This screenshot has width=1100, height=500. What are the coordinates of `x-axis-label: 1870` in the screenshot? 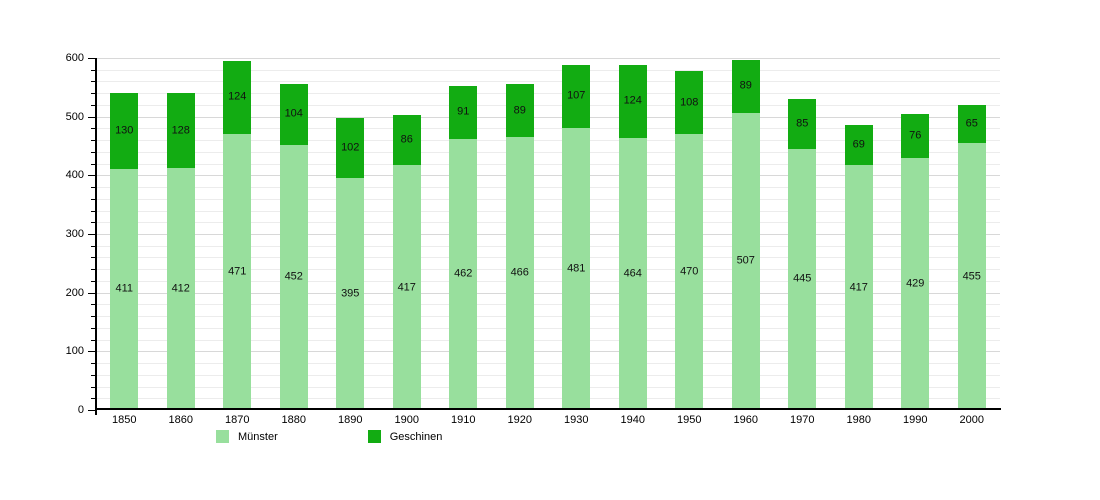 It's located at (237, 420).